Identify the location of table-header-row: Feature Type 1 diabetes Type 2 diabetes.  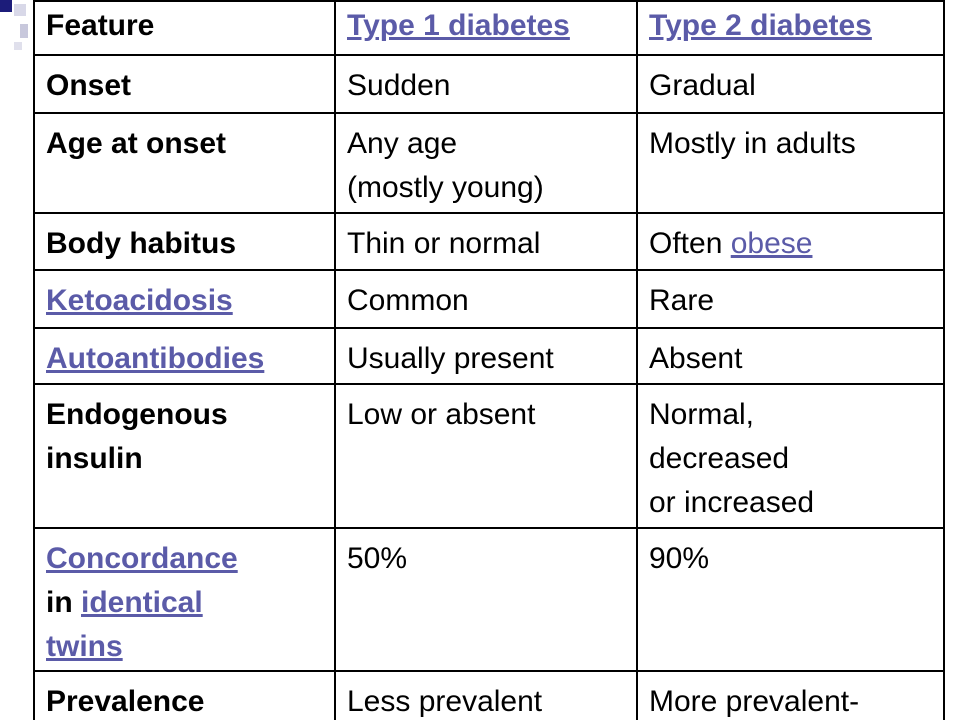
(489, 28).